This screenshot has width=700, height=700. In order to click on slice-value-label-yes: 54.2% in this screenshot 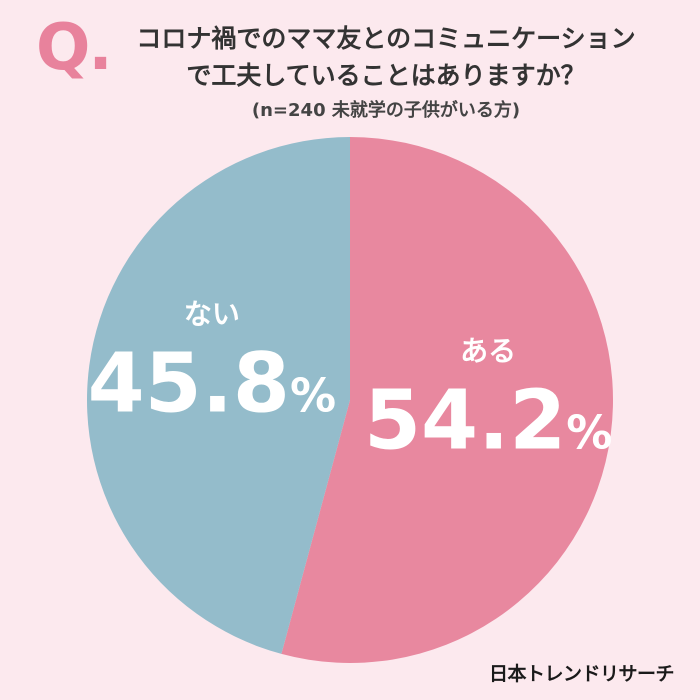, I will do `click(488, 420)`.